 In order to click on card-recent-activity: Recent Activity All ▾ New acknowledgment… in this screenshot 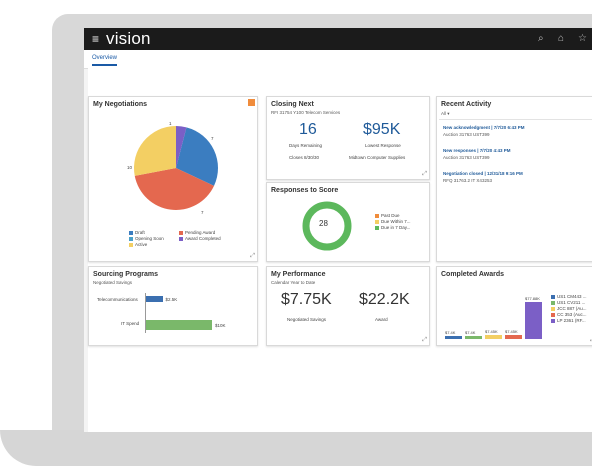, I will do `click(514, 179)`.